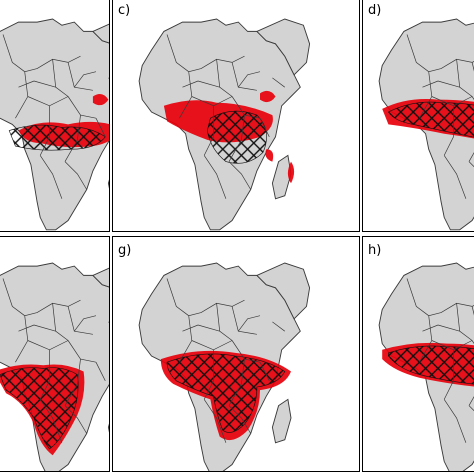 The width and height of the screenshot is (474, 474). I want to click on panel-label-d: d), so click(374, 10).